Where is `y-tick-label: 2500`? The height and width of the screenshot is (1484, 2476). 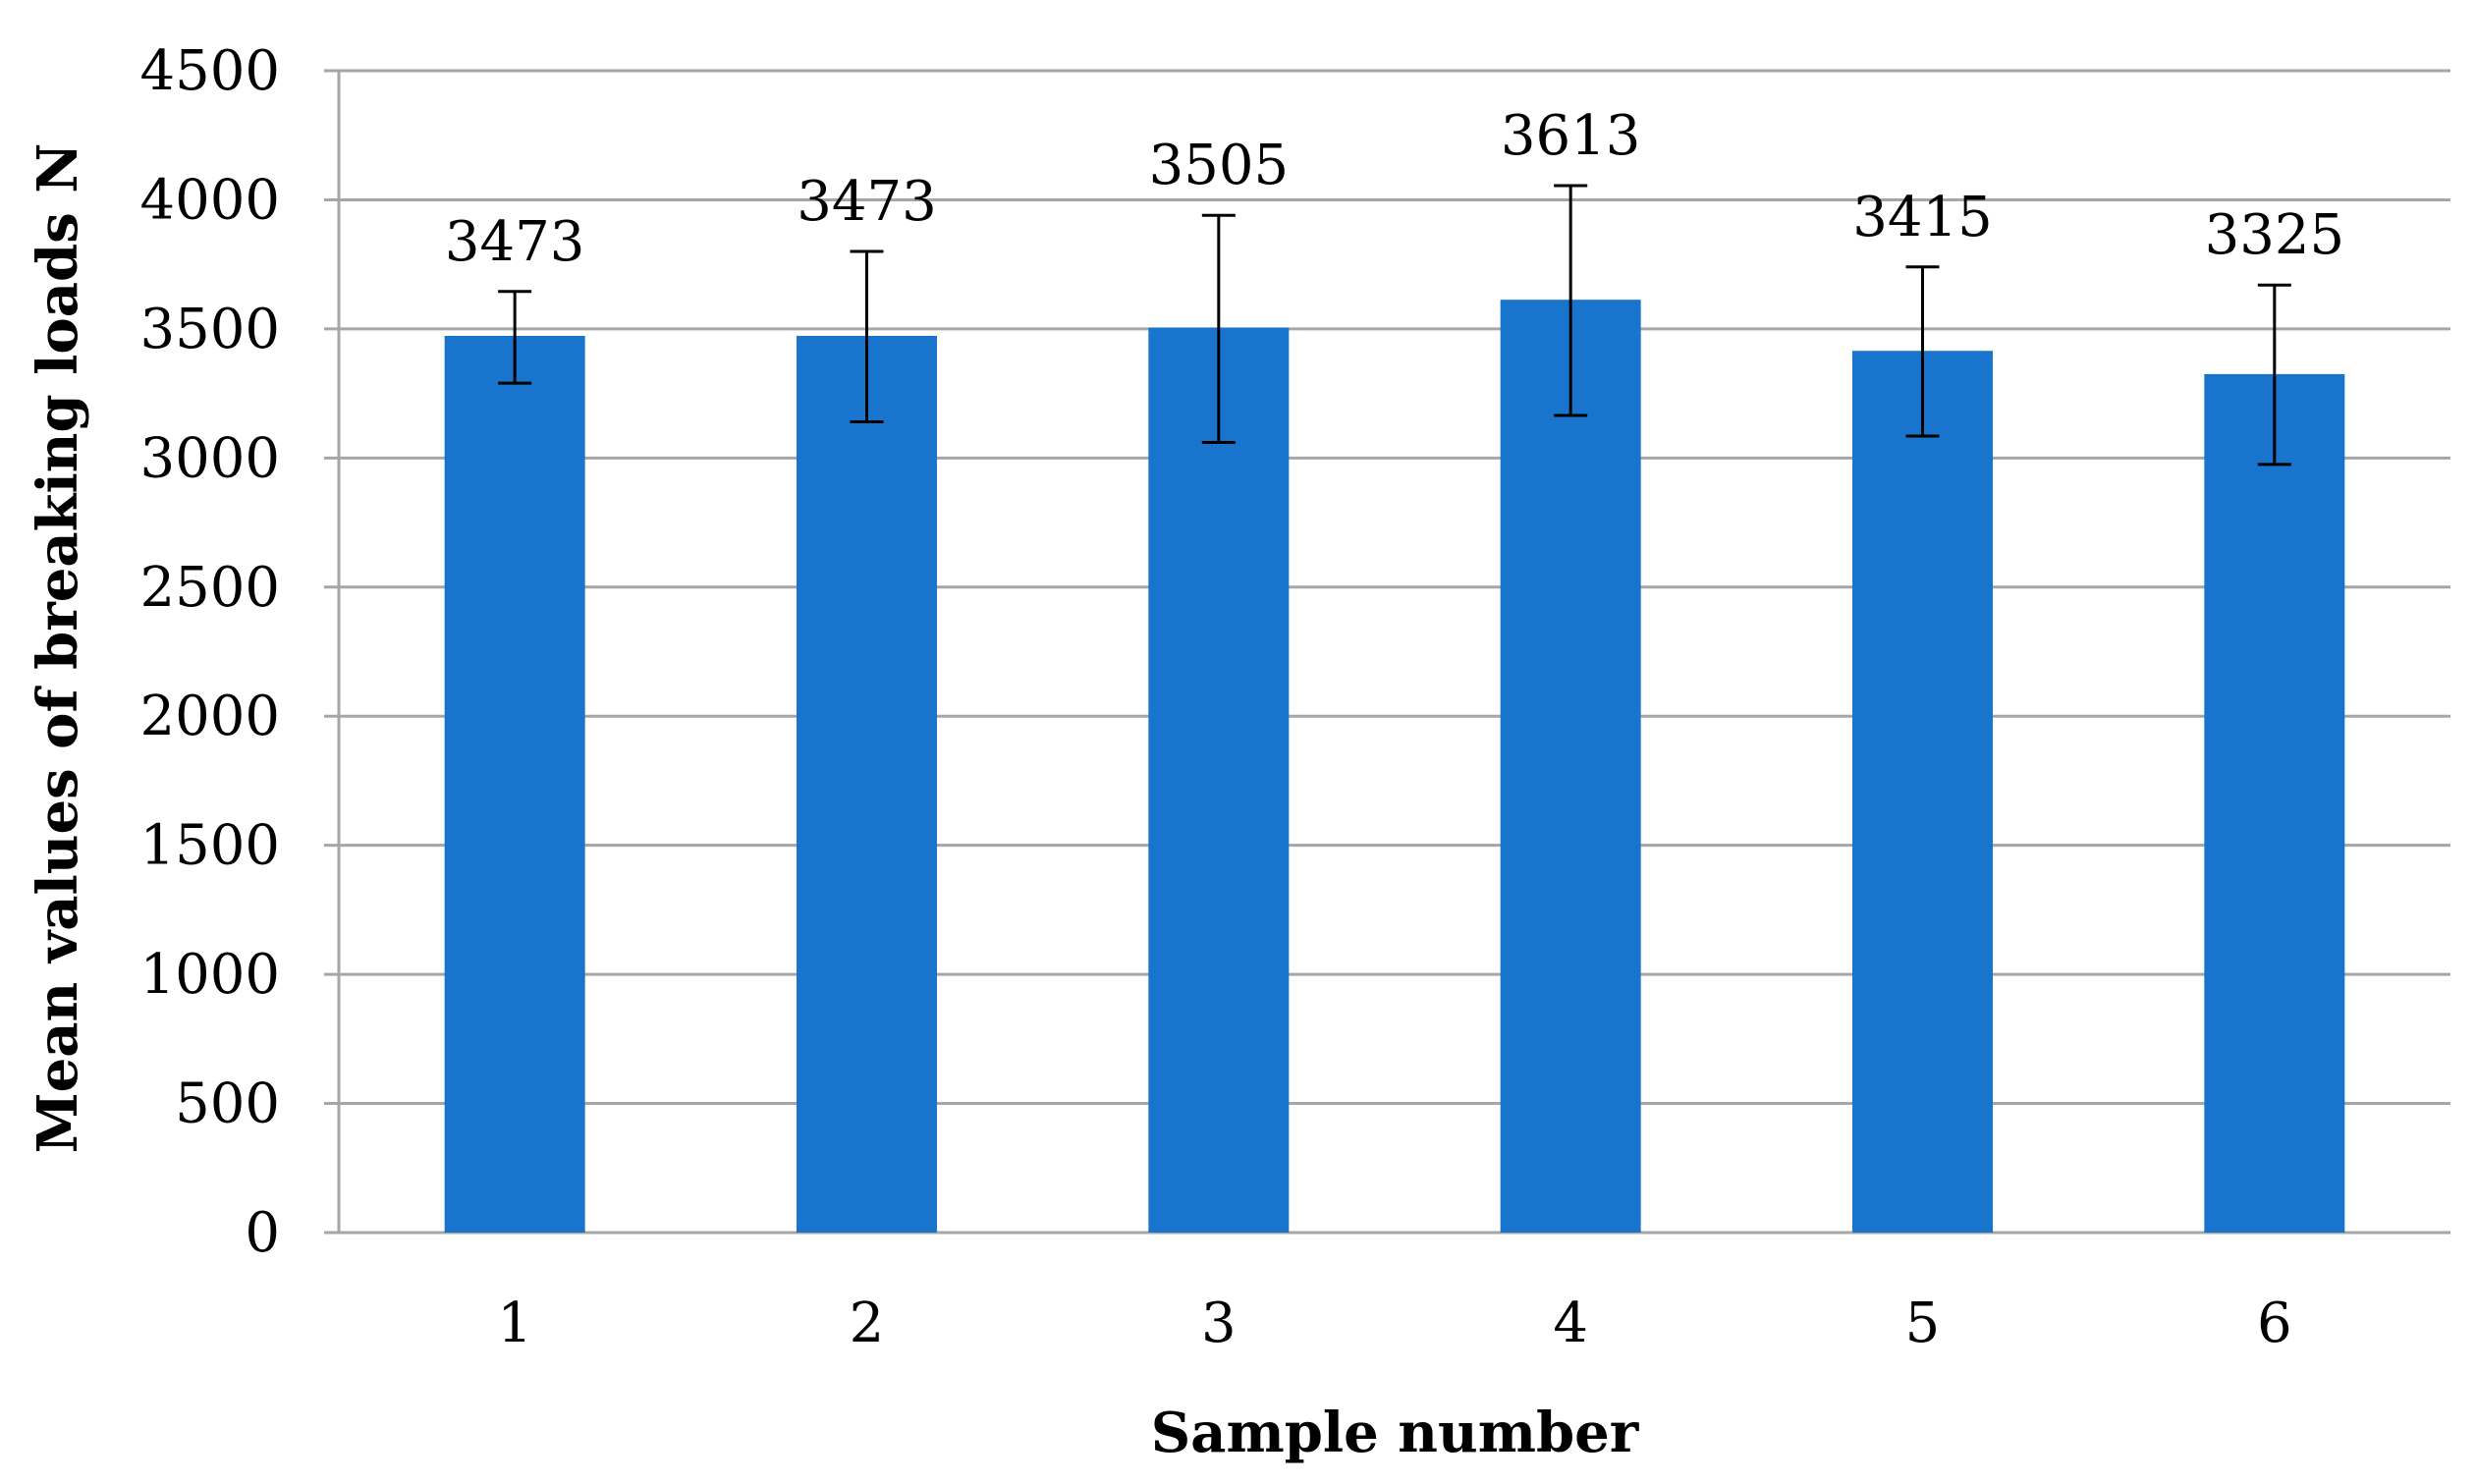
y-tick-label: 2500 is located at coordinates (209, 588).